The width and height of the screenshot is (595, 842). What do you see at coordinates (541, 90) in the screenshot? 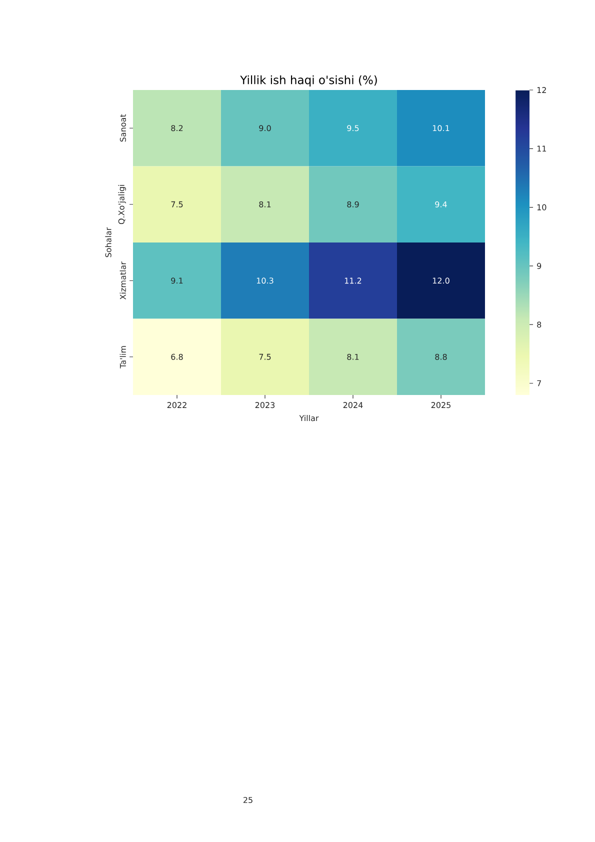
I see `color-bar-label: 12` at bounding box center [541, 90].